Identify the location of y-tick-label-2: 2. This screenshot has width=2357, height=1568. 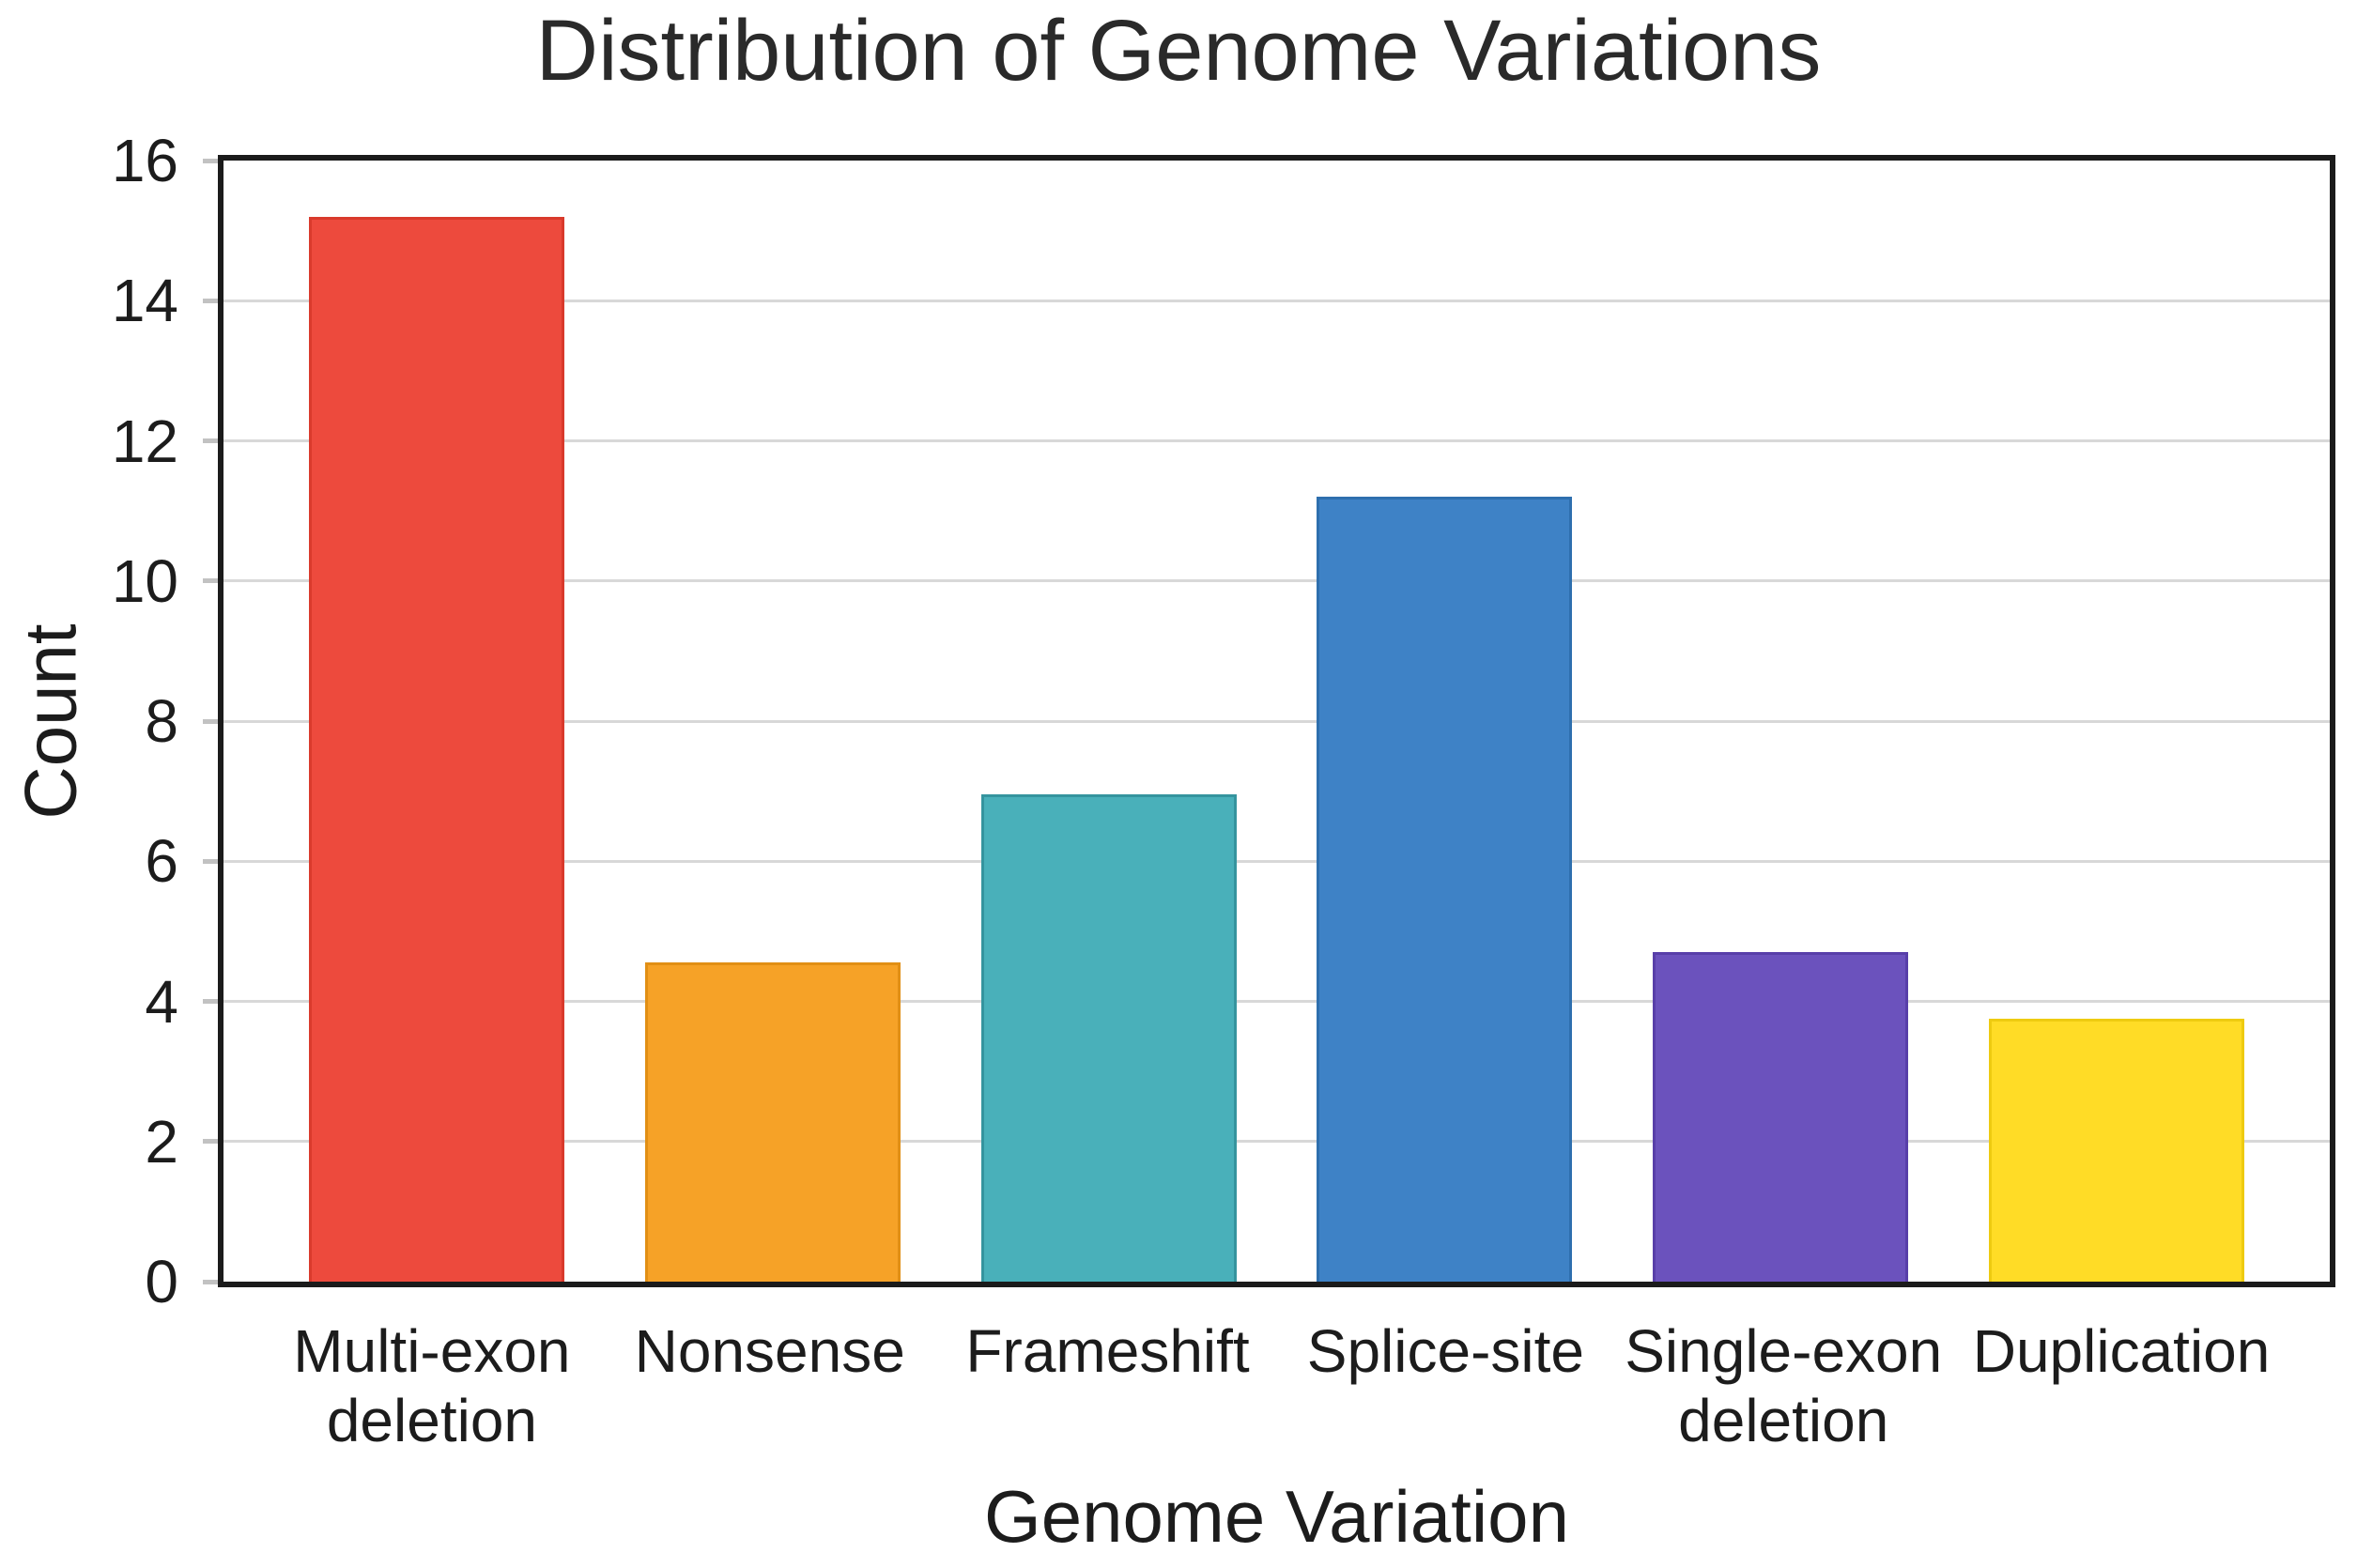
(161, 1142).